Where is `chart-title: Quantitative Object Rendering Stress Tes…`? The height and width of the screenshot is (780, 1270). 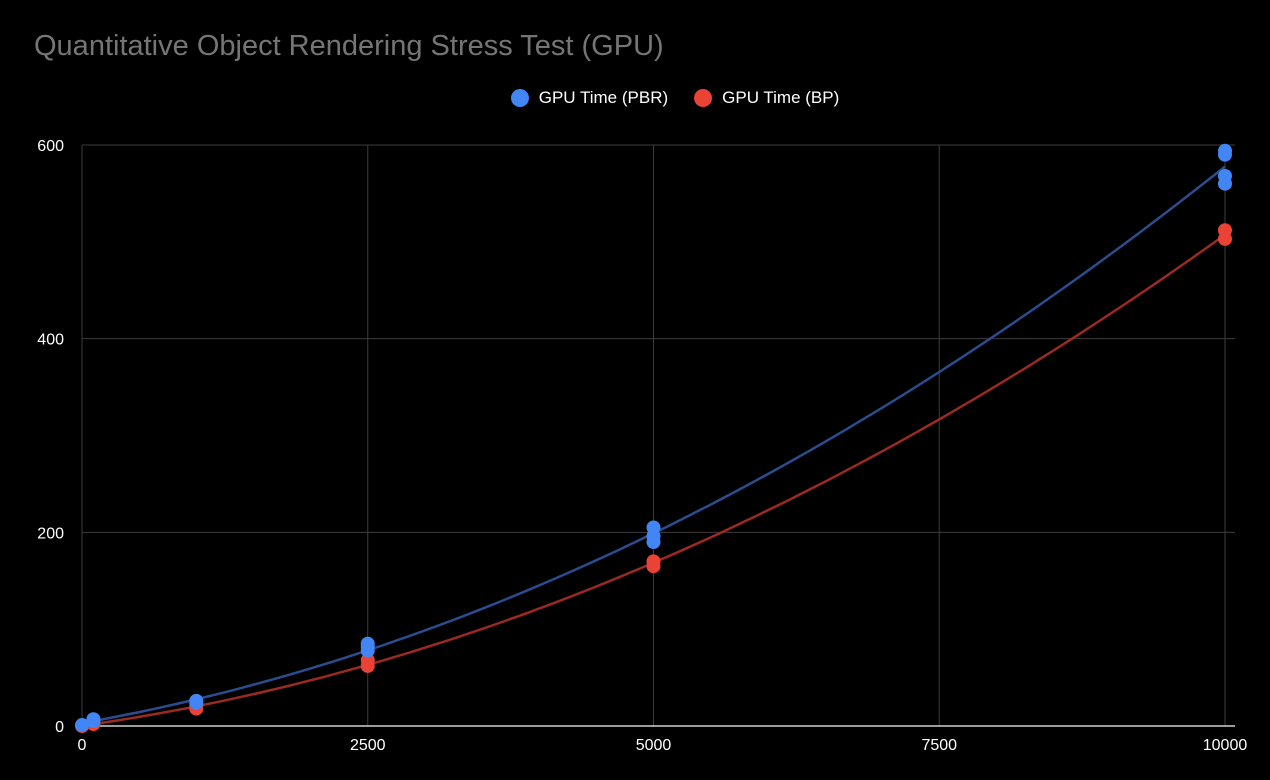 chart-title: Quantitative Object Rendering Stress Tes… is located at coordinates (349, 46).